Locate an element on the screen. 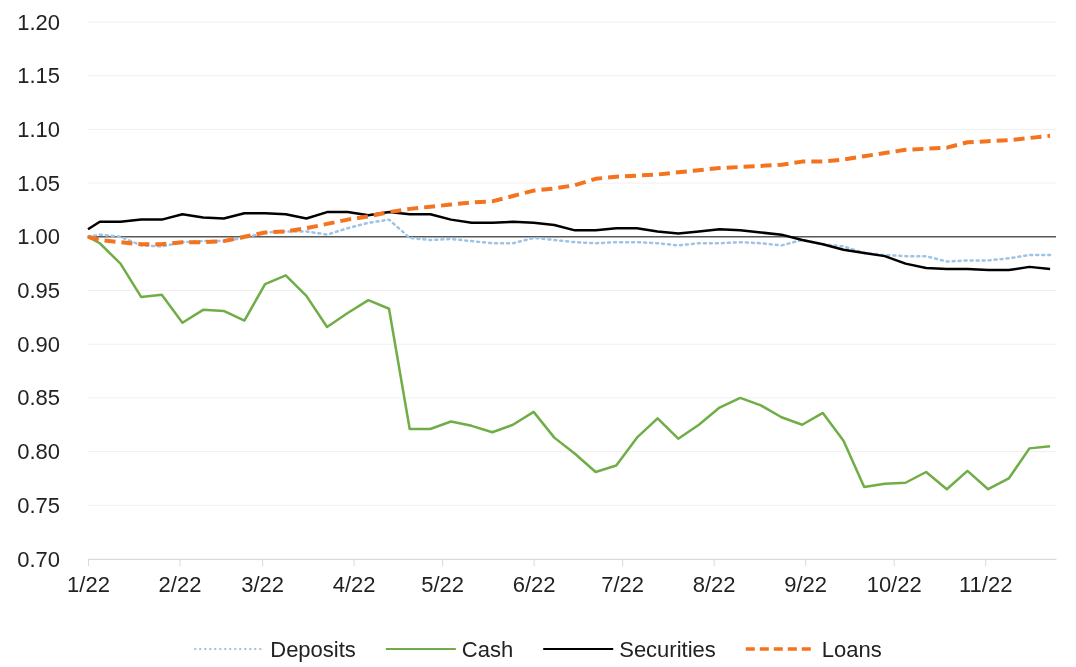 This screenshot has width=1076, height=667. legend-label: Loans is located at coordinates (851, 649).